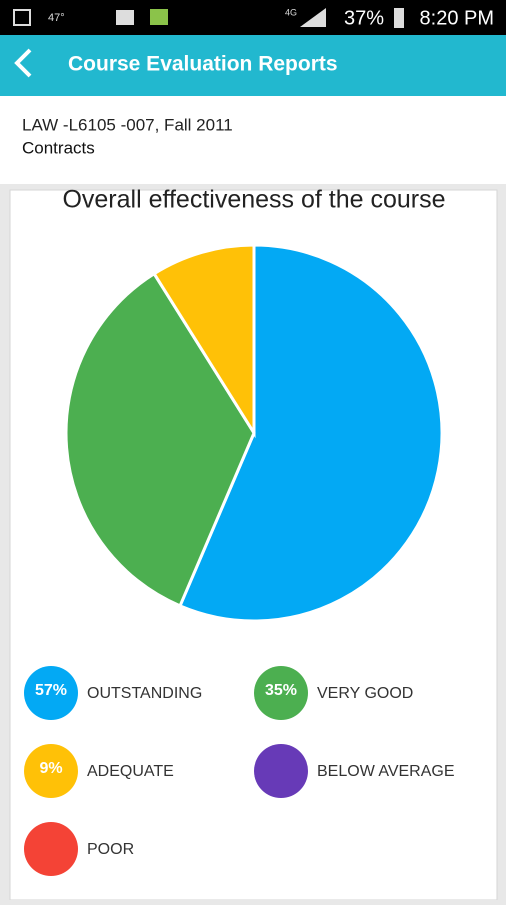 Image resolution: width=506 pixels, height=905 pixels. Describe the element at coordinates (22, 17) in the screenshot. I see `gallery-icon` at that location.